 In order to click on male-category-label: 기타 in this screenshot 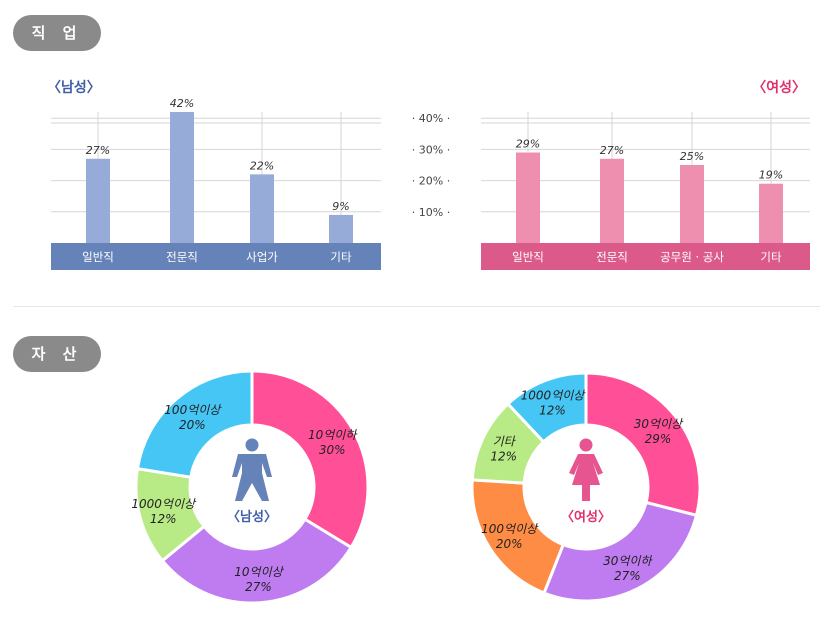, I will do `click(341, 257)`.